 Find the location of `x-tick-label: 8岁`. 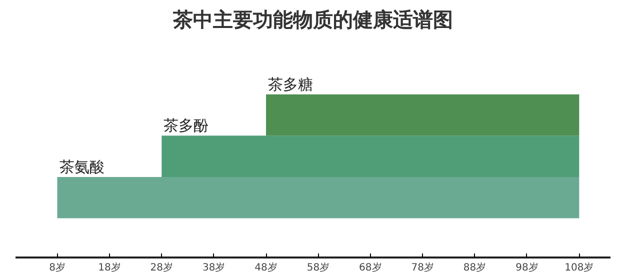

x-tick-label: 8岁 is located at coordinates (57, 268).